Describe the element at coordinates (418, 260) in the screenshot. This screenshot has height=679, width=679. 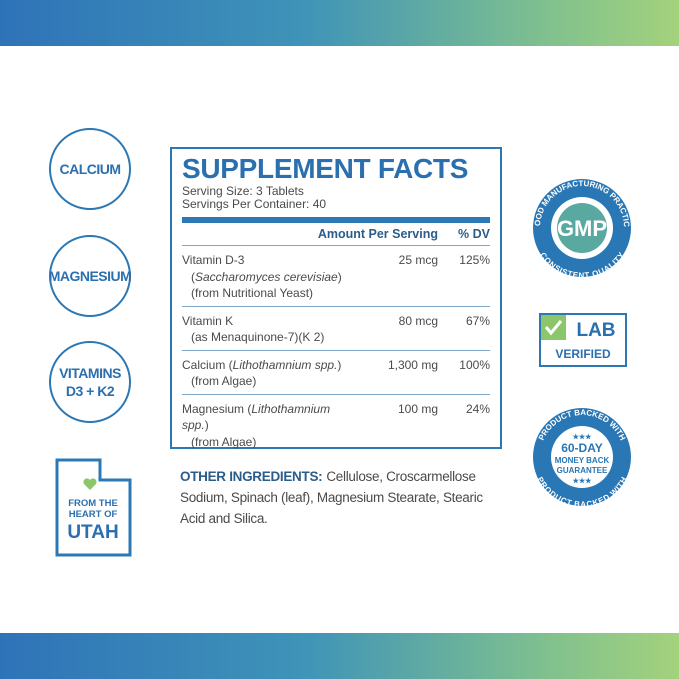
I see `amount: 25 mcg` at that location.